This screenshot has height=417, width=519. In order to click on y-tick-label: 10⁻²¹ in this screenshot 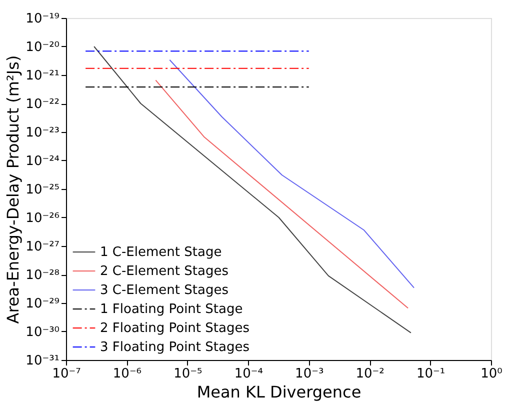, I will do `click(43, 76)`.